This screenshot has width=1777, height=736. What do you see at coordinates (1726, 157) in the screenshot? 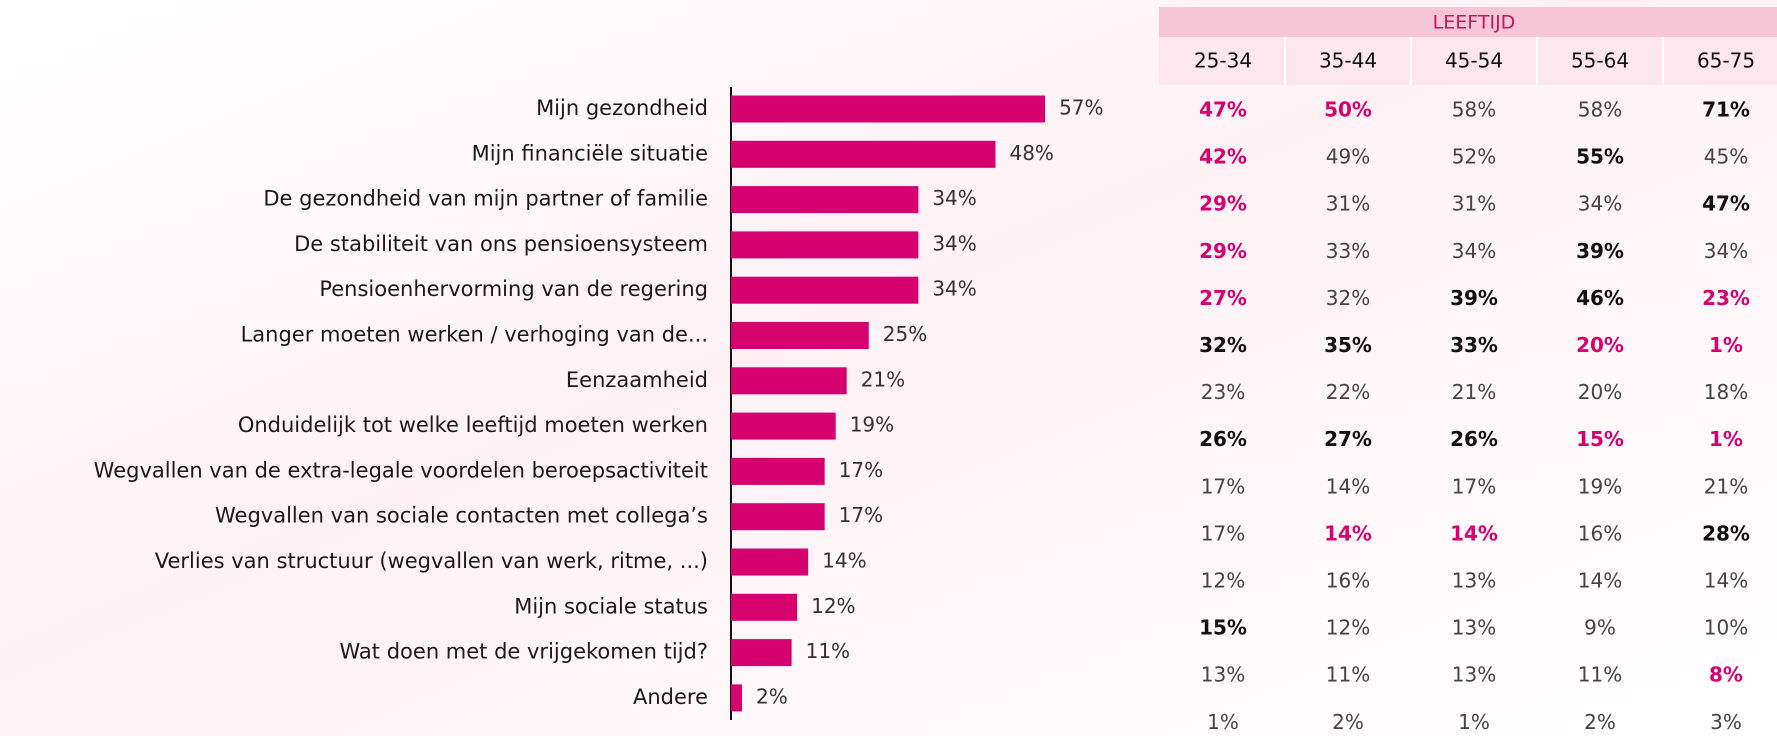
I see `table-cell: 45%` at bounding box center [1726, 157].